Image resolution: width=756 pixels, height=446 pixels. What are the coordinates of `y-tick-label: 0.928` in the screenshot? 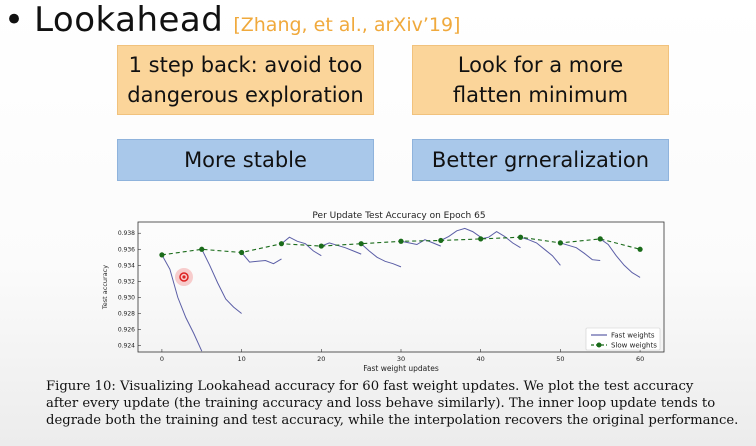 It's located at (126, 313).